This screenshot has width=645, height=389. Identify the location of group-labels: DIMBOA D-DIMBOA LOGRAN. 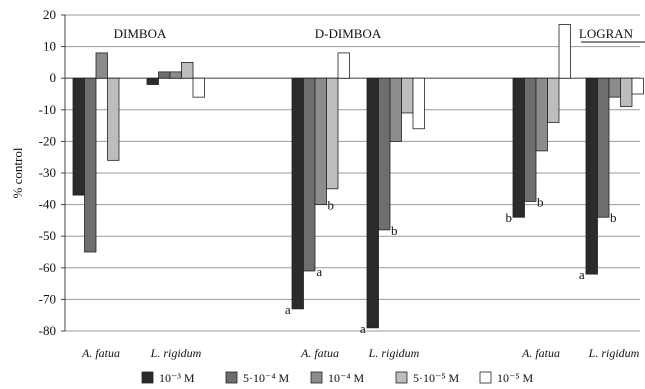
(379, 34).